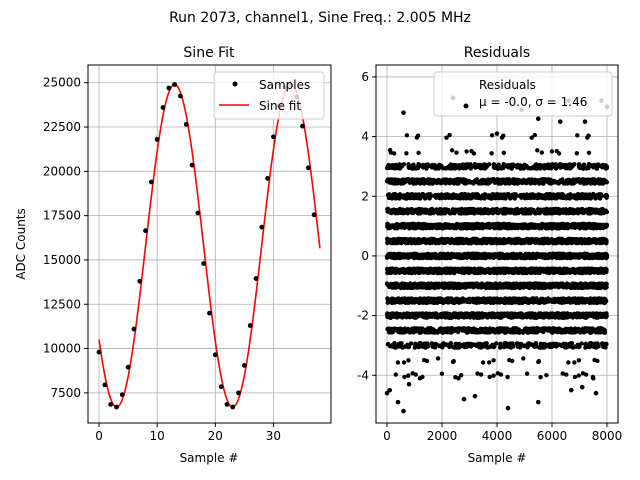  Describe the element at coordinates (209, 458) in the screenshot. I see `sine-fit-xlabel: Sample #` at that location.